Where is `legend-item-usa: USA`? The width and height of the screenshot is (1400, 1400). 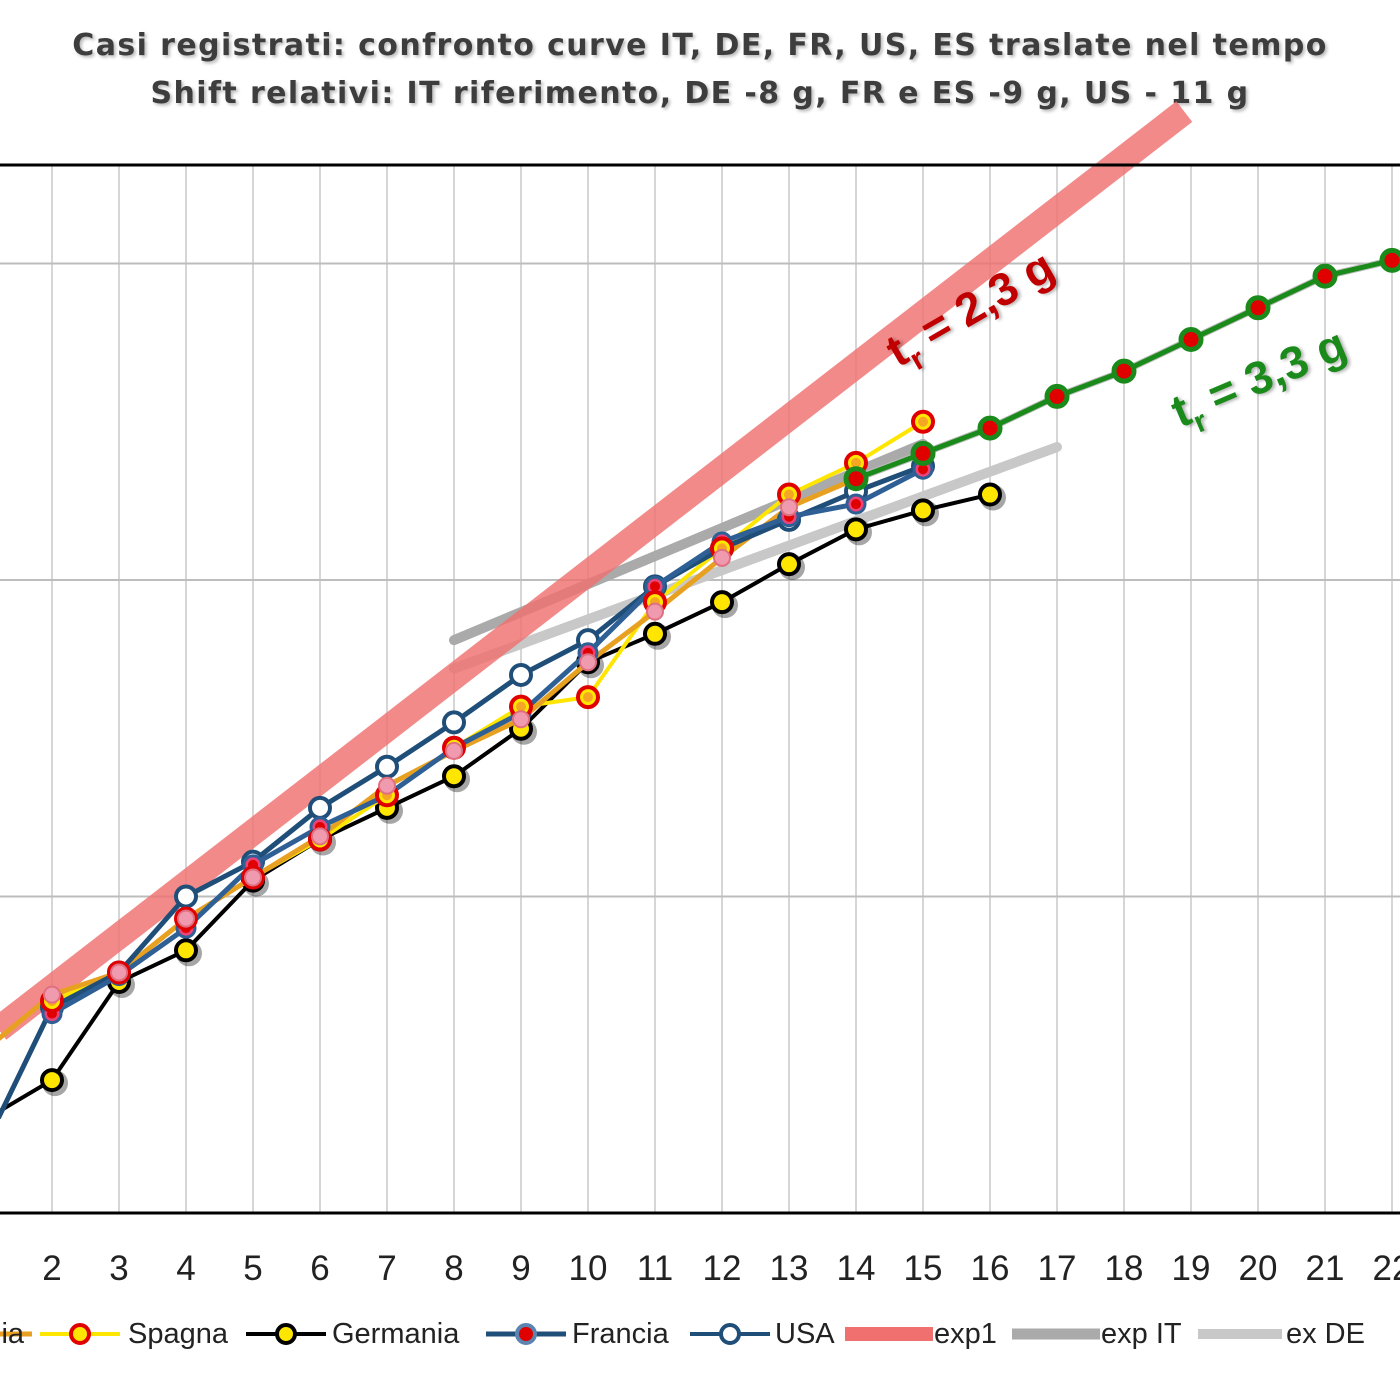
legend-item-usa: USA is located at coordinates (832, 1334).